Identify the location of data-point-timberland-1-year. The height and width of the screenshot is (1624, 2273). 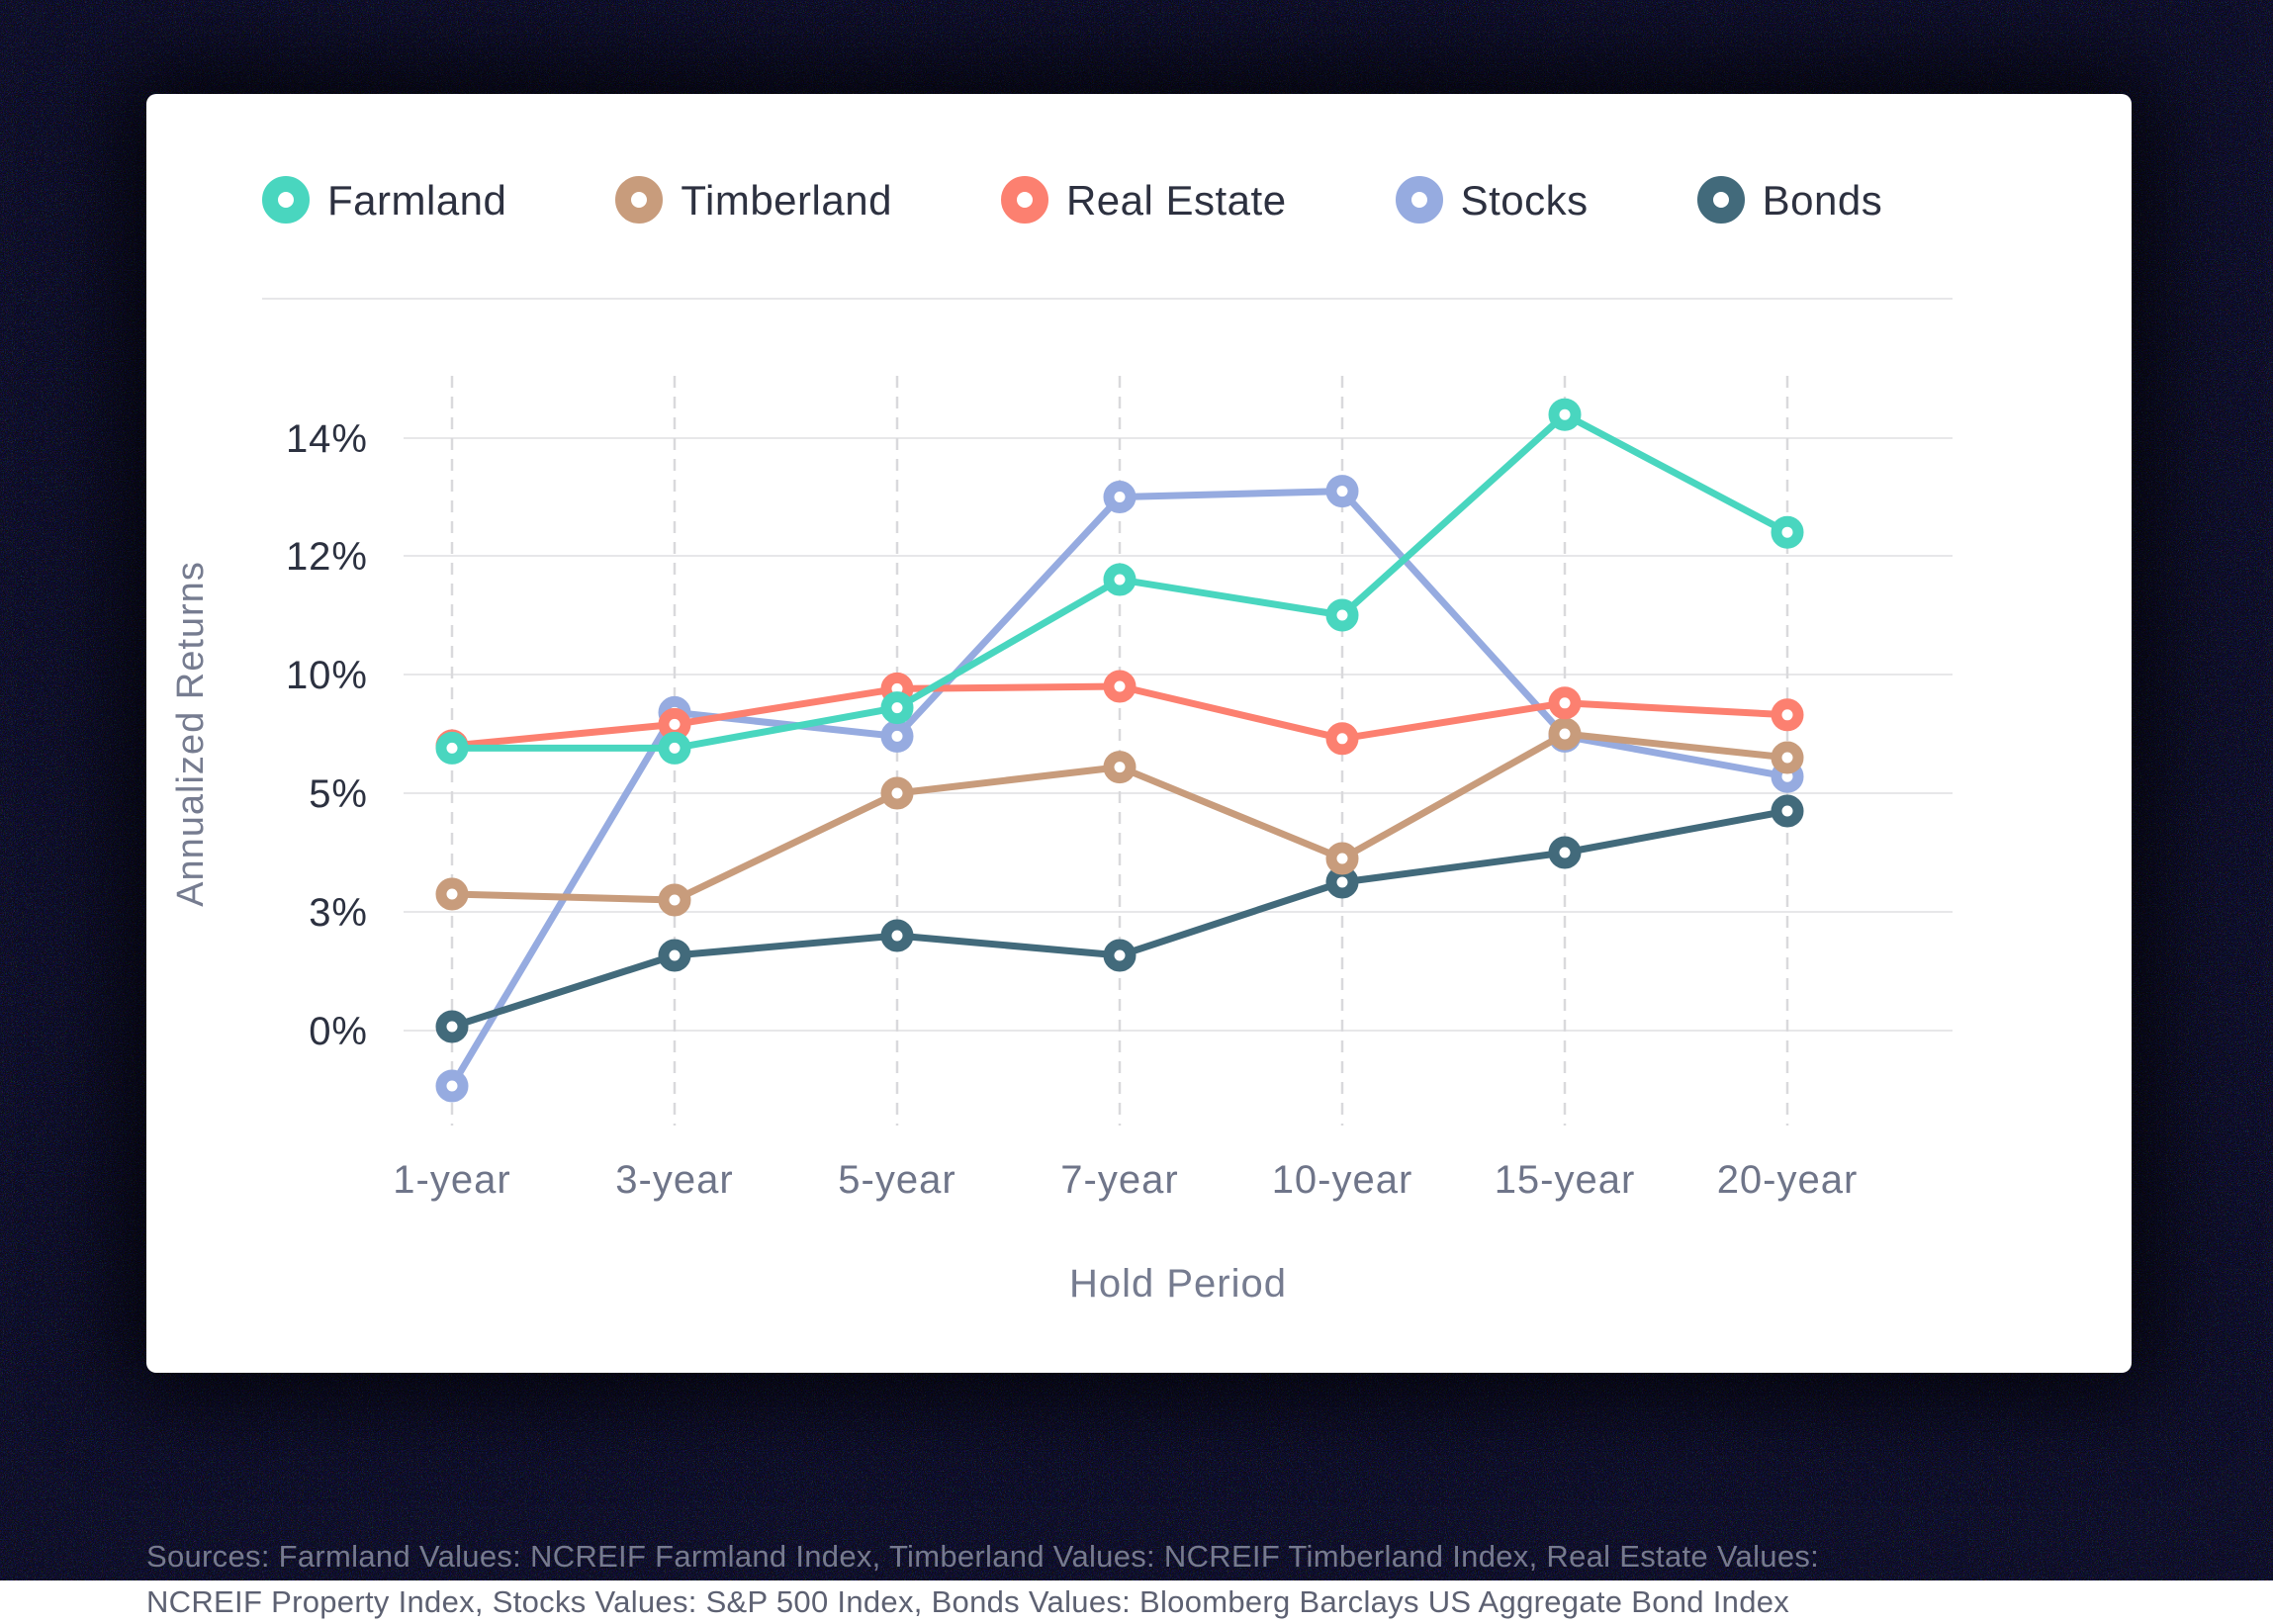
(452, 894).